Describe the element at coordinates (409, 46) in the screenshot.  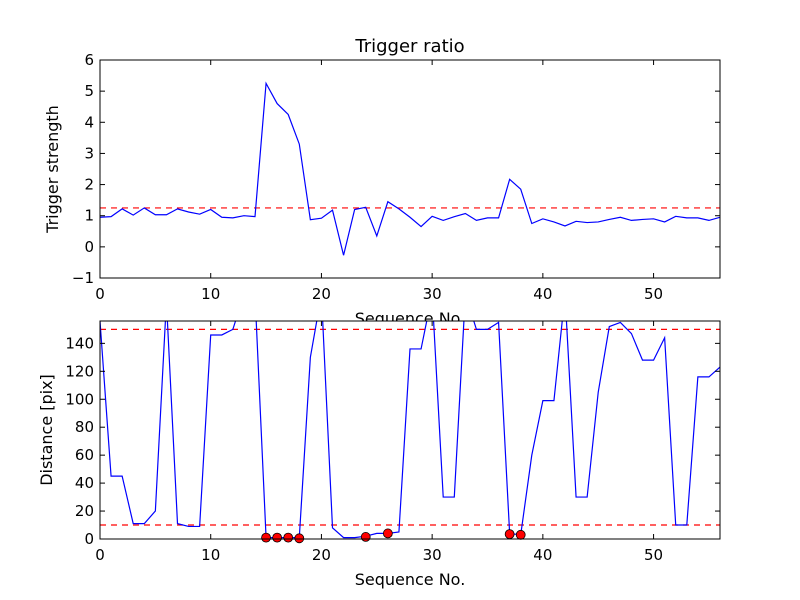
I see `chart-title: Trigger ratio` at that location.